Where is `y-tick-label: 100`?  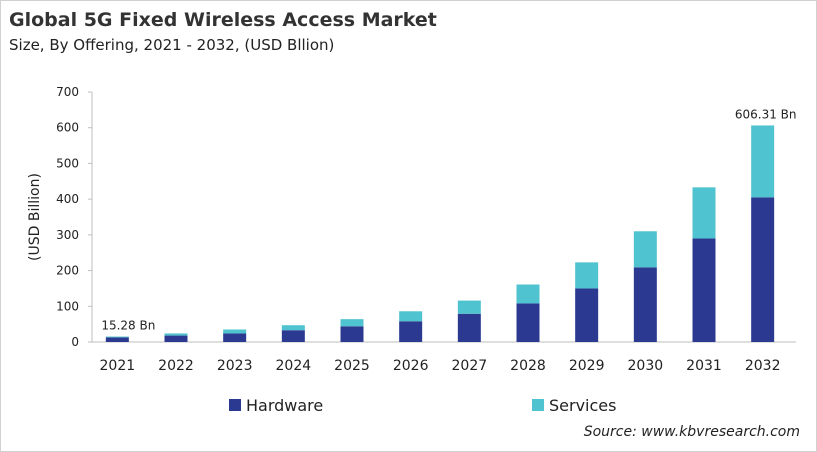
y-tick-label: 100 is located at coordinates (67, 306).